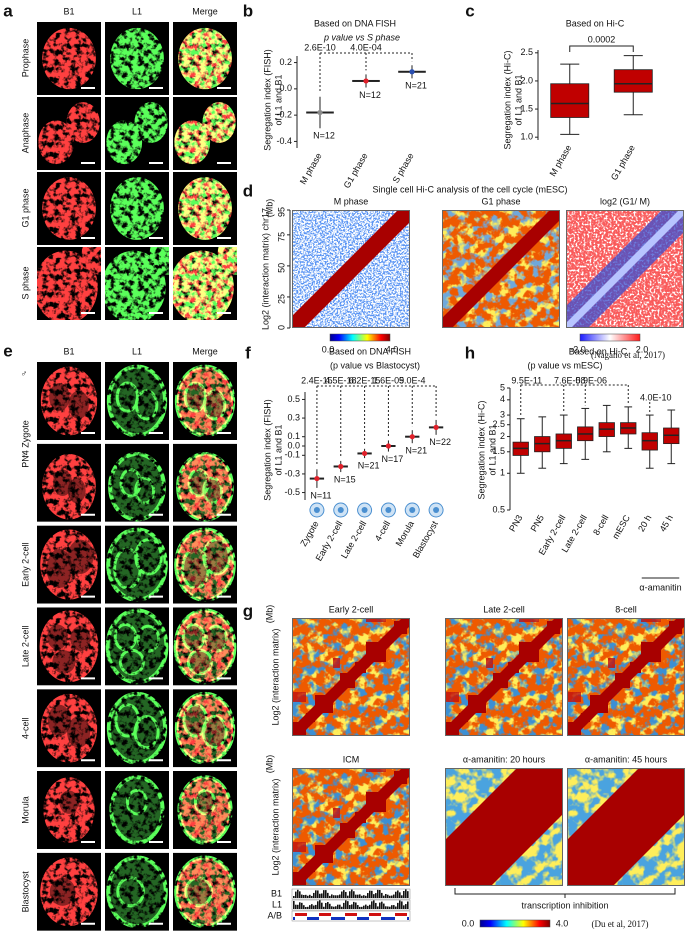 This screenshot has width=685, height=938. What do you see at coordinates (507, 99) in the screenshot?
I see `y-axis-label: Segregation index (Hi-C)` at bounding box center [507, 99].